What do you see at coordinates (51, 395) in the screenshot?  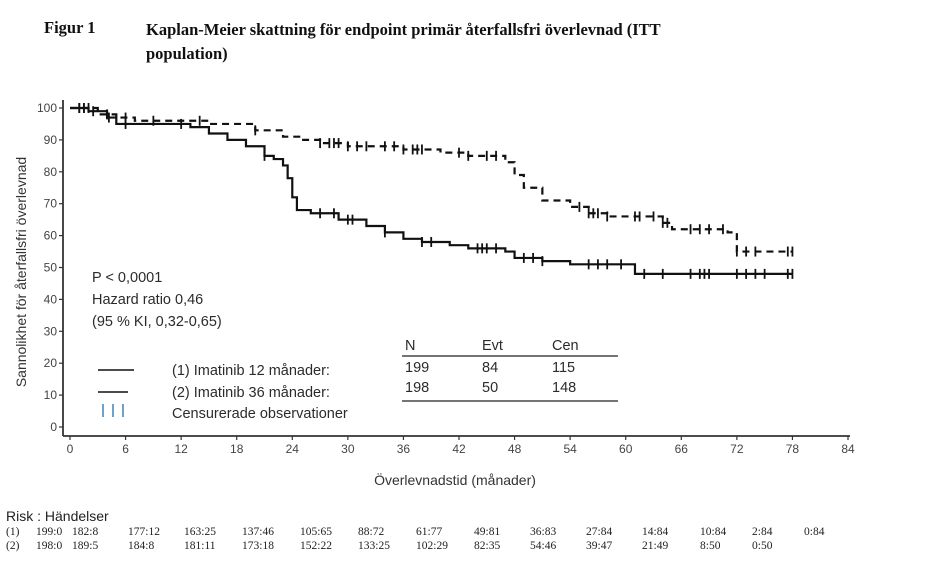 I see `y-tick-label: 10` at bounding box center [51, 395].